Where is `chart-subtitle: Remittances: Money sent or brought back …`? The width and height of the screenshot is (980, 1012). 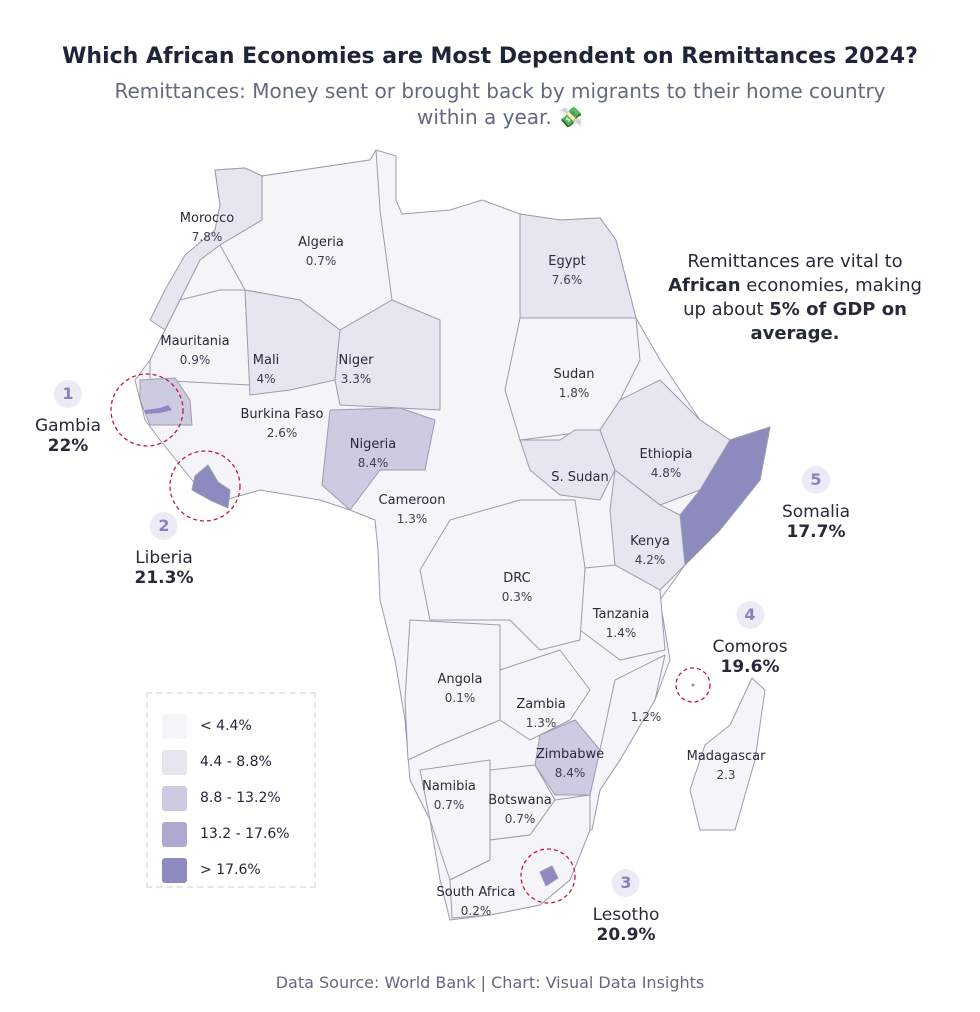 chart-subtitle: Remittances: Money sent or brought back … is located at coordinates (500, 104).